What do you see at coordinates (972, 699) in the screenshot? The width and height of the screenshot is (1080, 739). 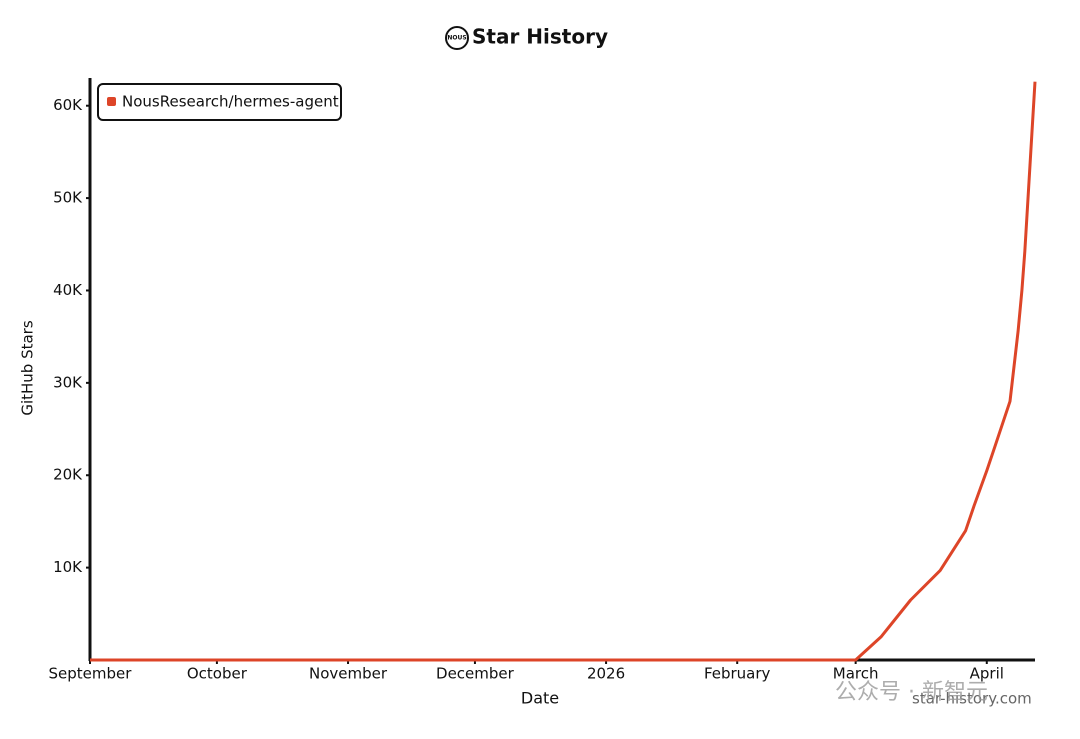 I see `watermark: star-history.com` at bounding box center [972, 699].